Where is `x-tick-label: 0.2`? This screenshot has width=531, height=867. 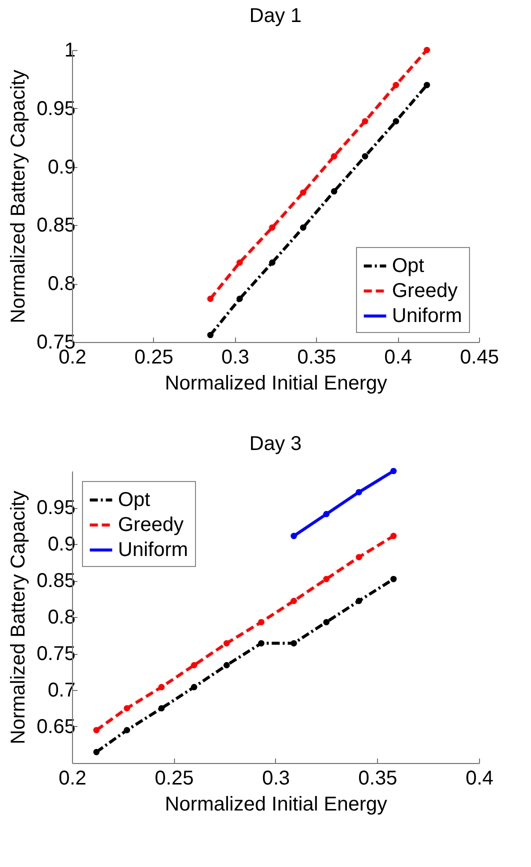 x-tick-label: 0.2 is located at coordinates (72, 779).